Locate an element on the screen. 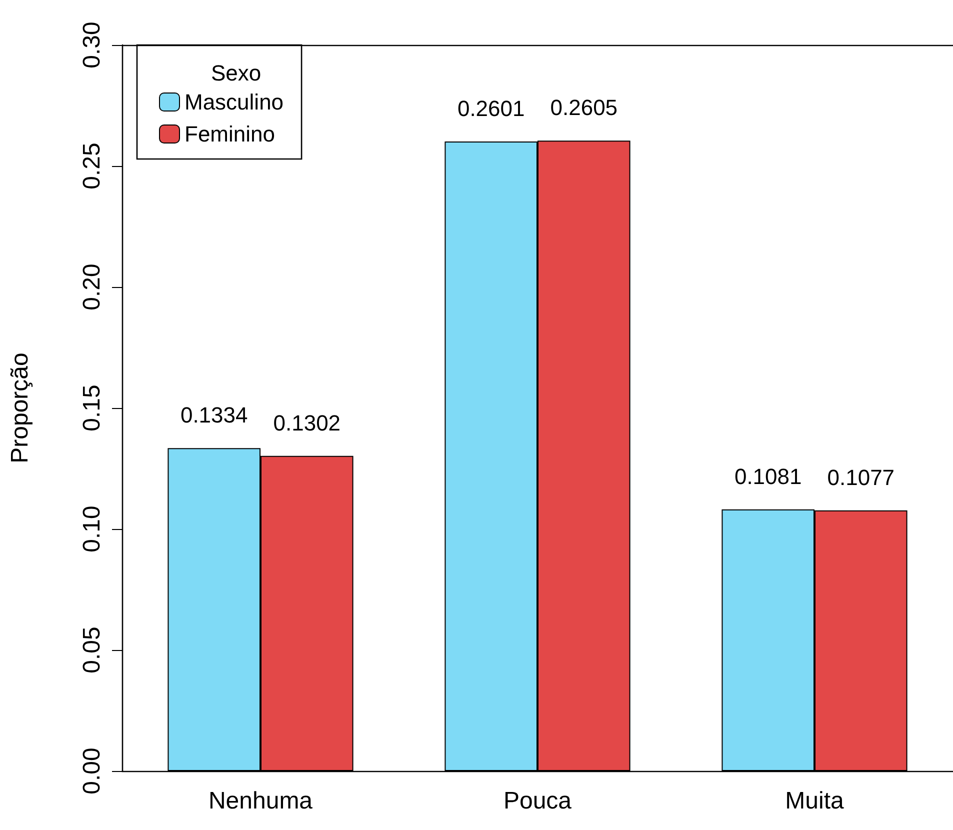 Image resolution: width=953 pixels, height=830 pixels. y-tick-label: 0.30 is located at coordinates (92, 45).